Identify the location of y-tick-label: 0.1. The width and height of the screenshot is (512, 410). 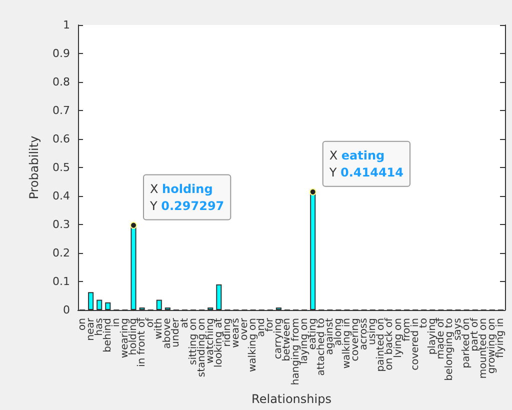
(61, 281).